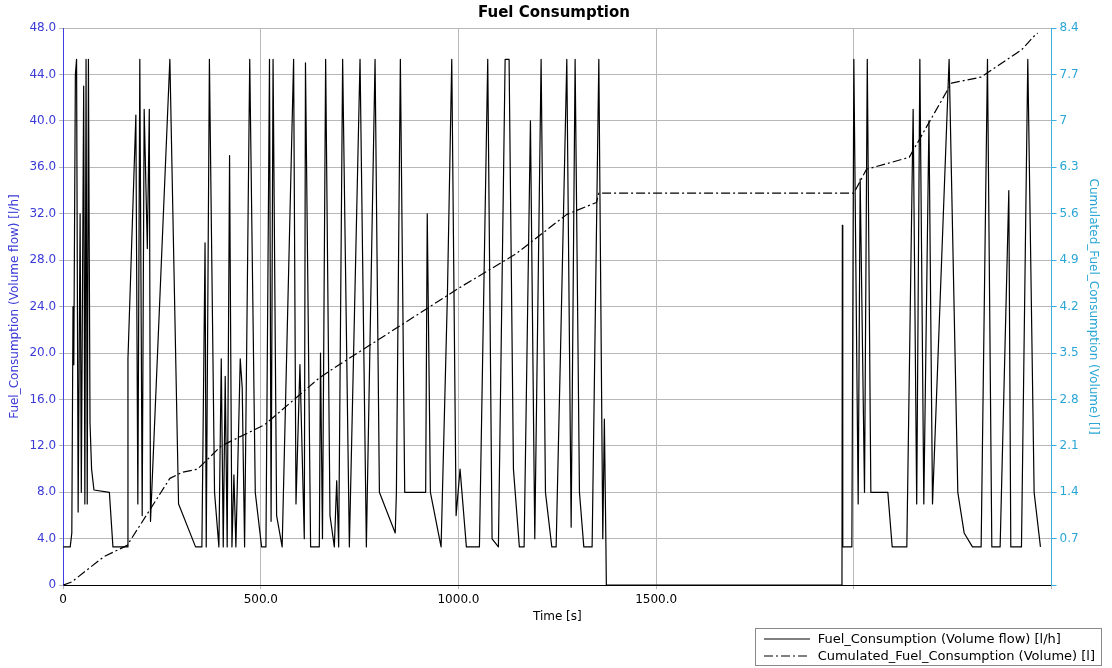  What do you see at coordinates (1069, 491) in the screenshot?
I see `y2-tick-label: 1.4` at bounding box center [1069, 491].